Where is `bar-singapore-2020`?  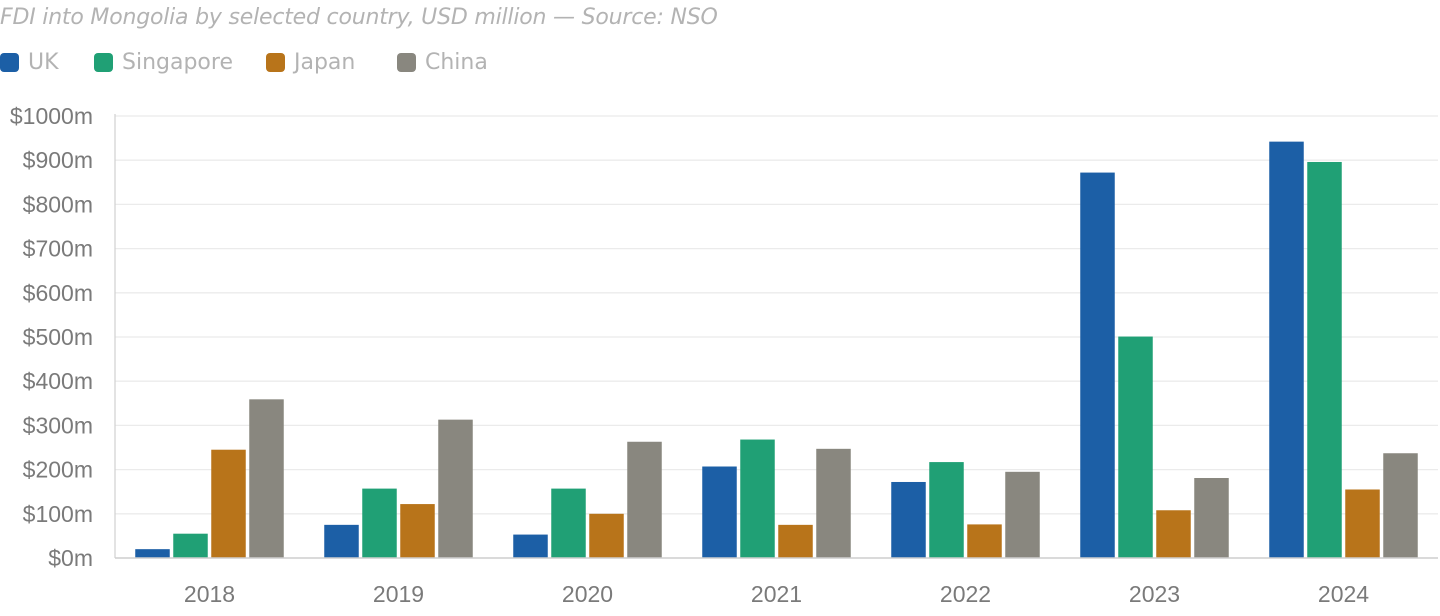
bar-singapore-2020 is located at coordinates (568, 523).